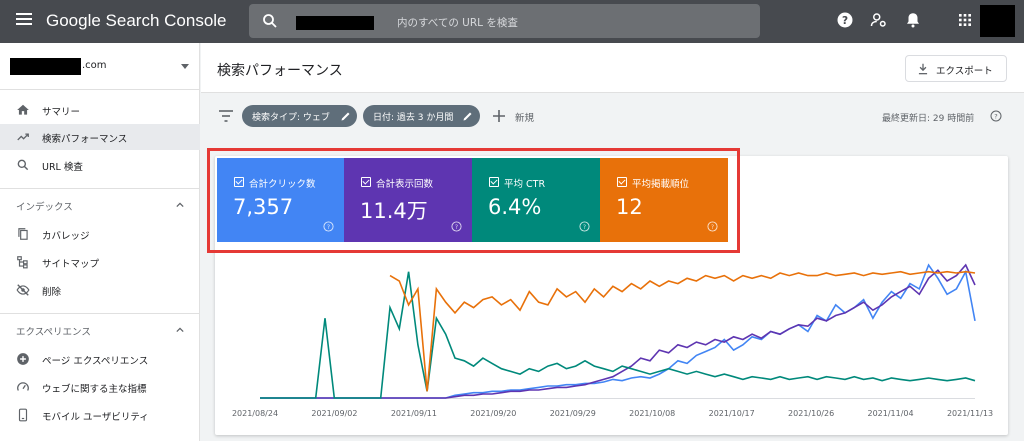 This screenshot has height=441, width=1024. I want to click on sidebar-item-summary: サマリー, so click(100, 110).